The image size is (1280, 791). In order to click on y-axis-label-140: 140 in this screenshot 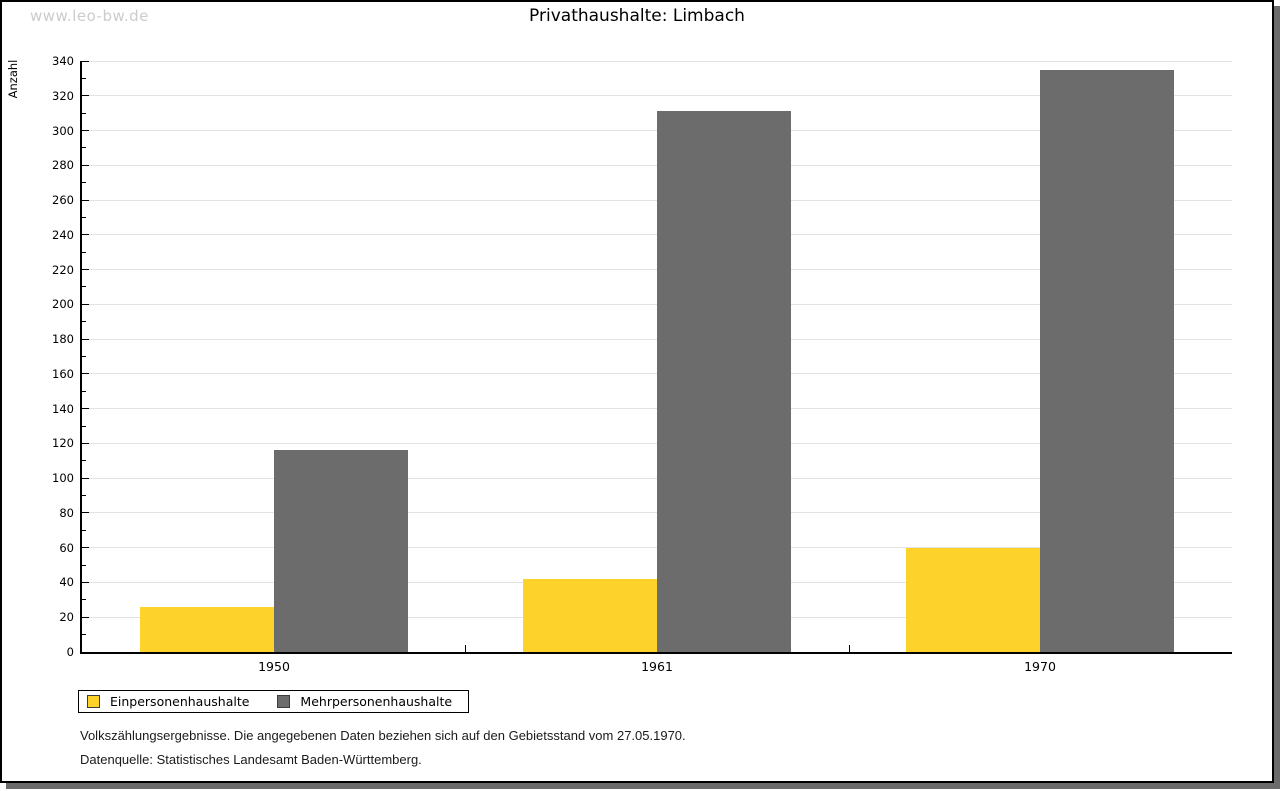, I will do `click(63, 408)`.